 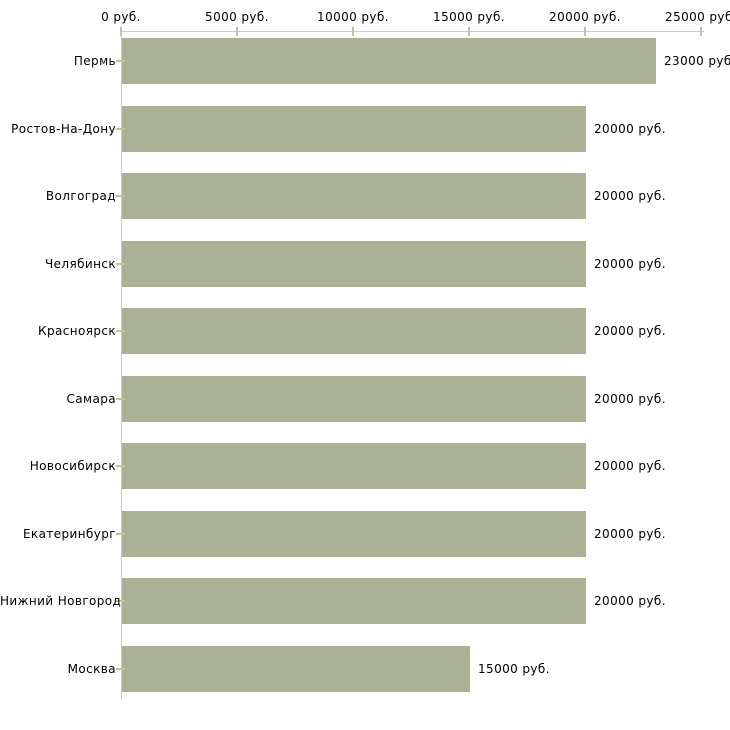 I want to click on category-label: Пермь, so click(x=94, y=61).